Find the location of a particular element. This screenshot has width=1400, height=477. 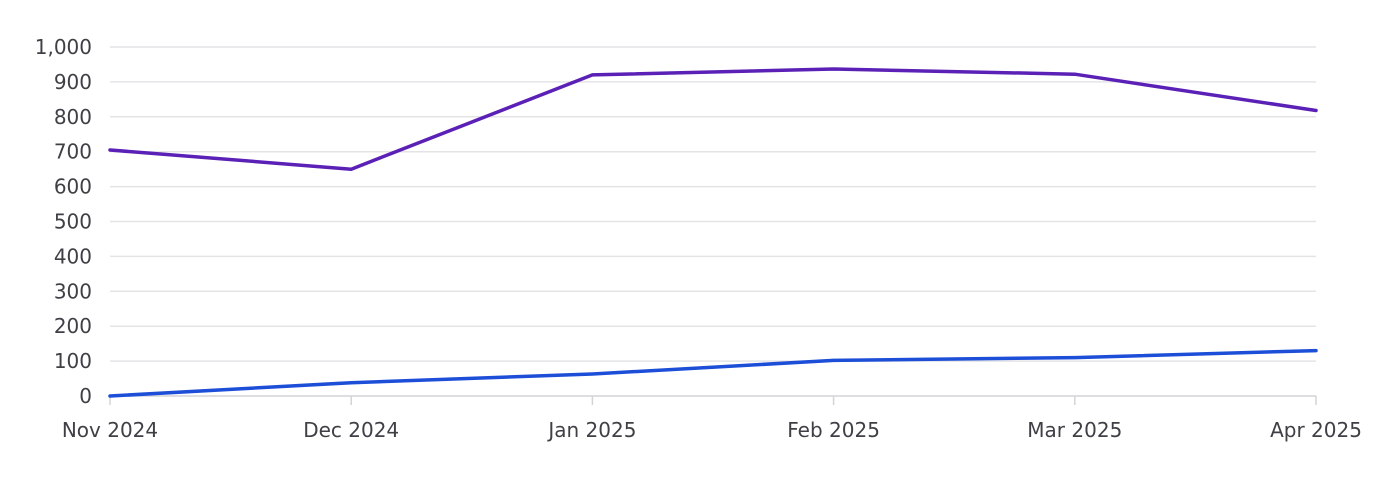

y-axis-tick-labels: 0 100 200 300 400 500 600 700 800 900 1,000 is located at coordinates (63, 221).